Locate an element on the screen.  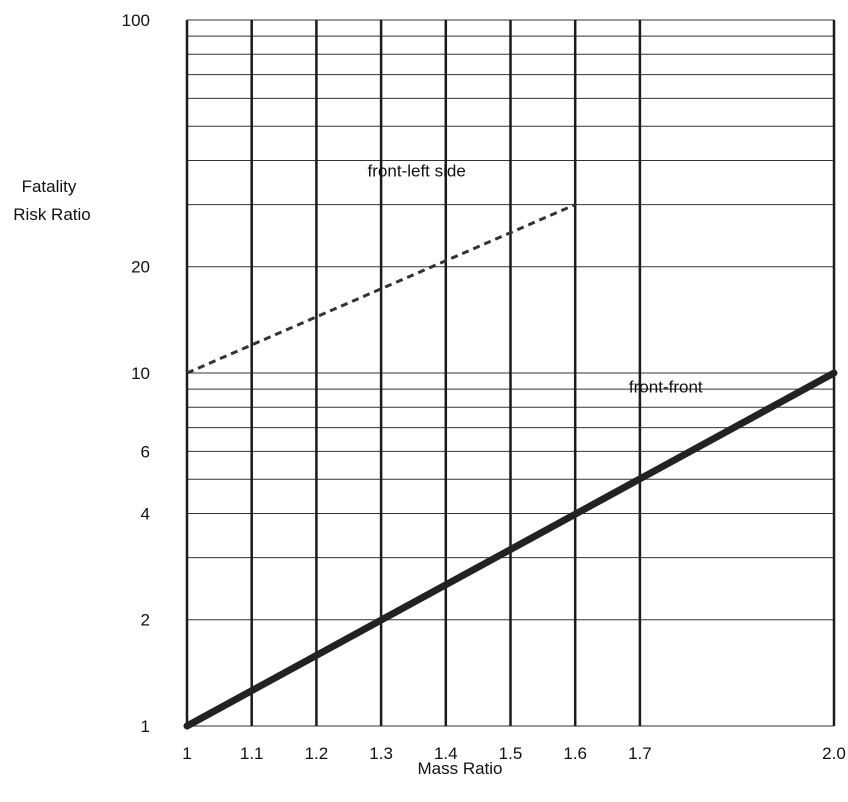
series-labels: front-left side front-front is located at coordinates (535, 279).